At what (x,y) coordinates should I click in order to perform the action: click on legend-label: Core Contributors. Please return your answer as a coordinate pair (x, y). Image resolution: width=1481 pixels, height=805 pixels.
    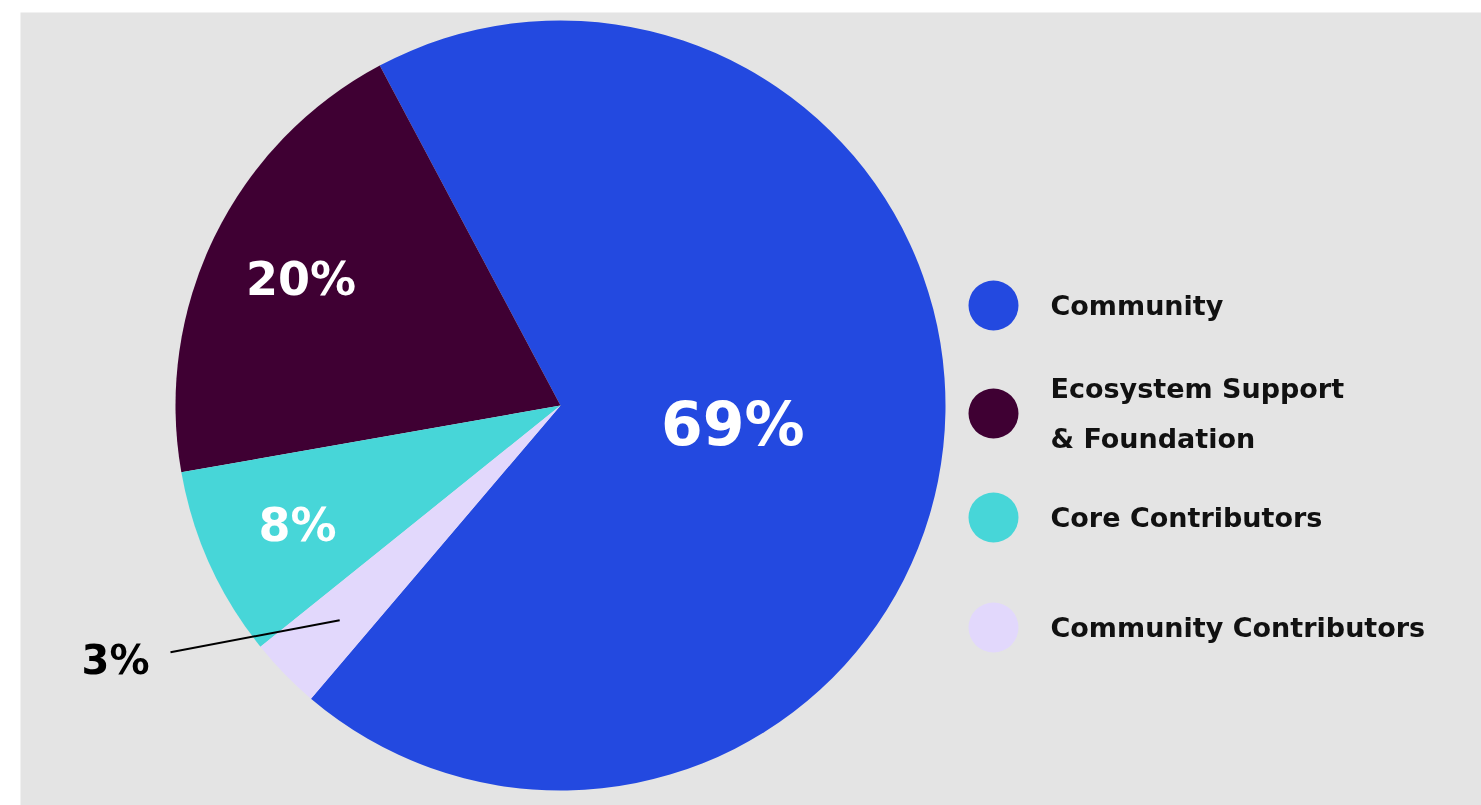
    Looking at the image, I should click on (1186, 517).